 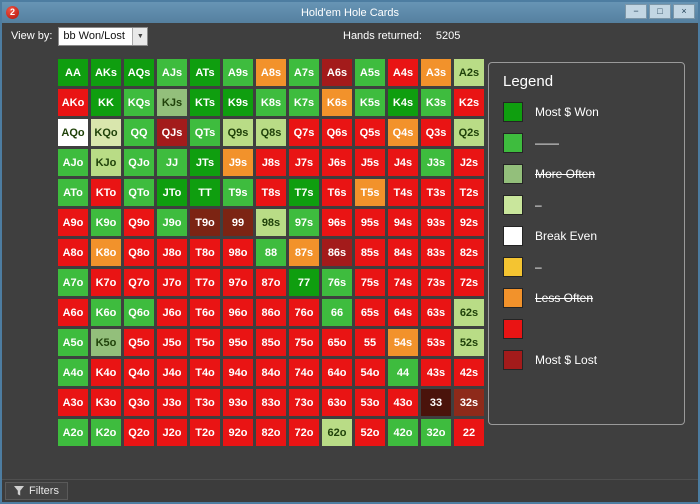 What do you see at coordinates (436, 402) in the screenshot?
I see `hand-cell-33: 33` at bounding box center [436, 402].